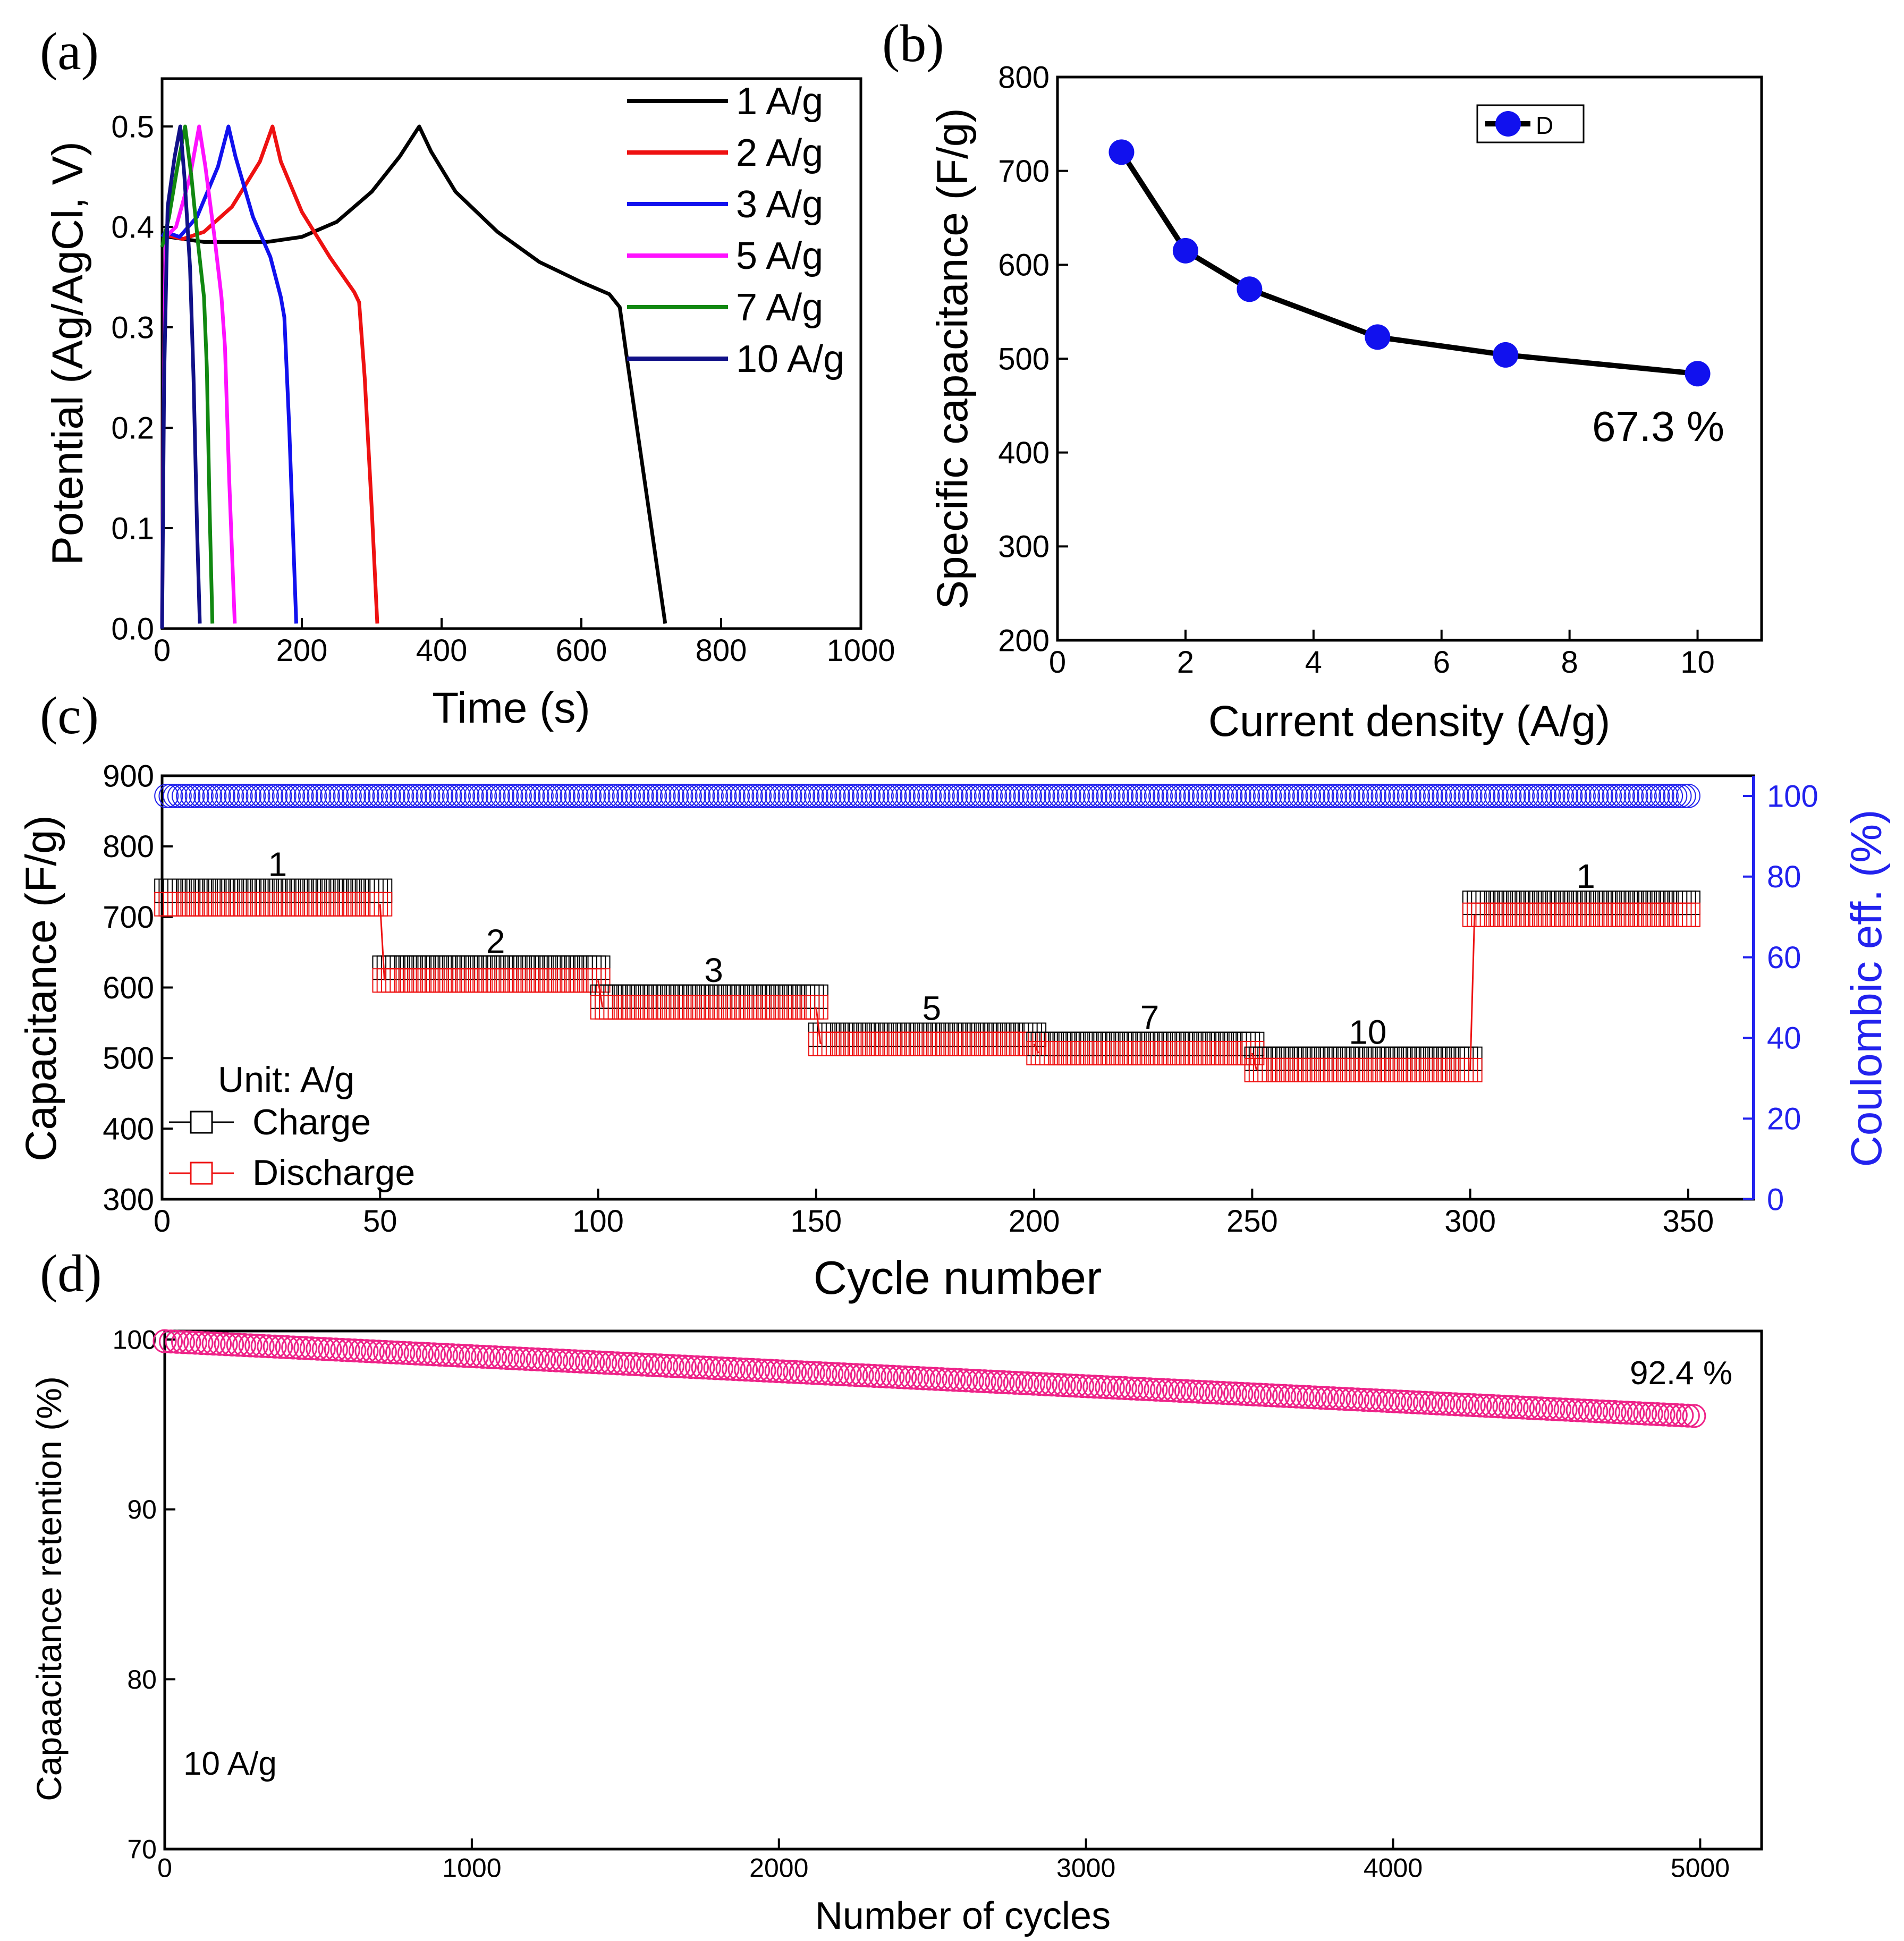  I want to click on panel-c-y-tick-label: 700, so click(128, 917).